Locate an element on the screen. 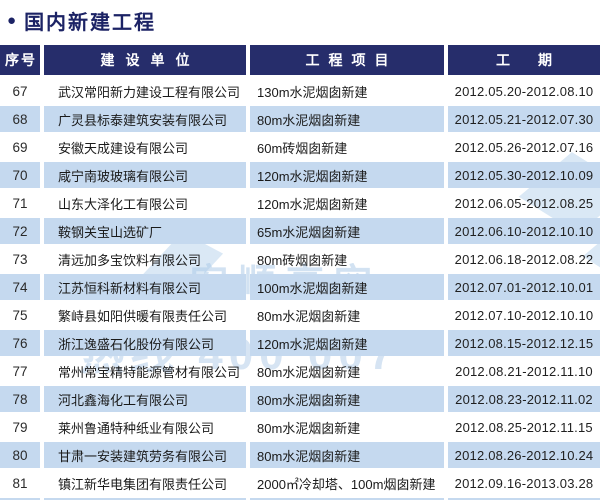 The height and width of the screenshot is (500, 600). cell-period: 2012.06.05-2012.08.25 is located at coordinates (524, 203).